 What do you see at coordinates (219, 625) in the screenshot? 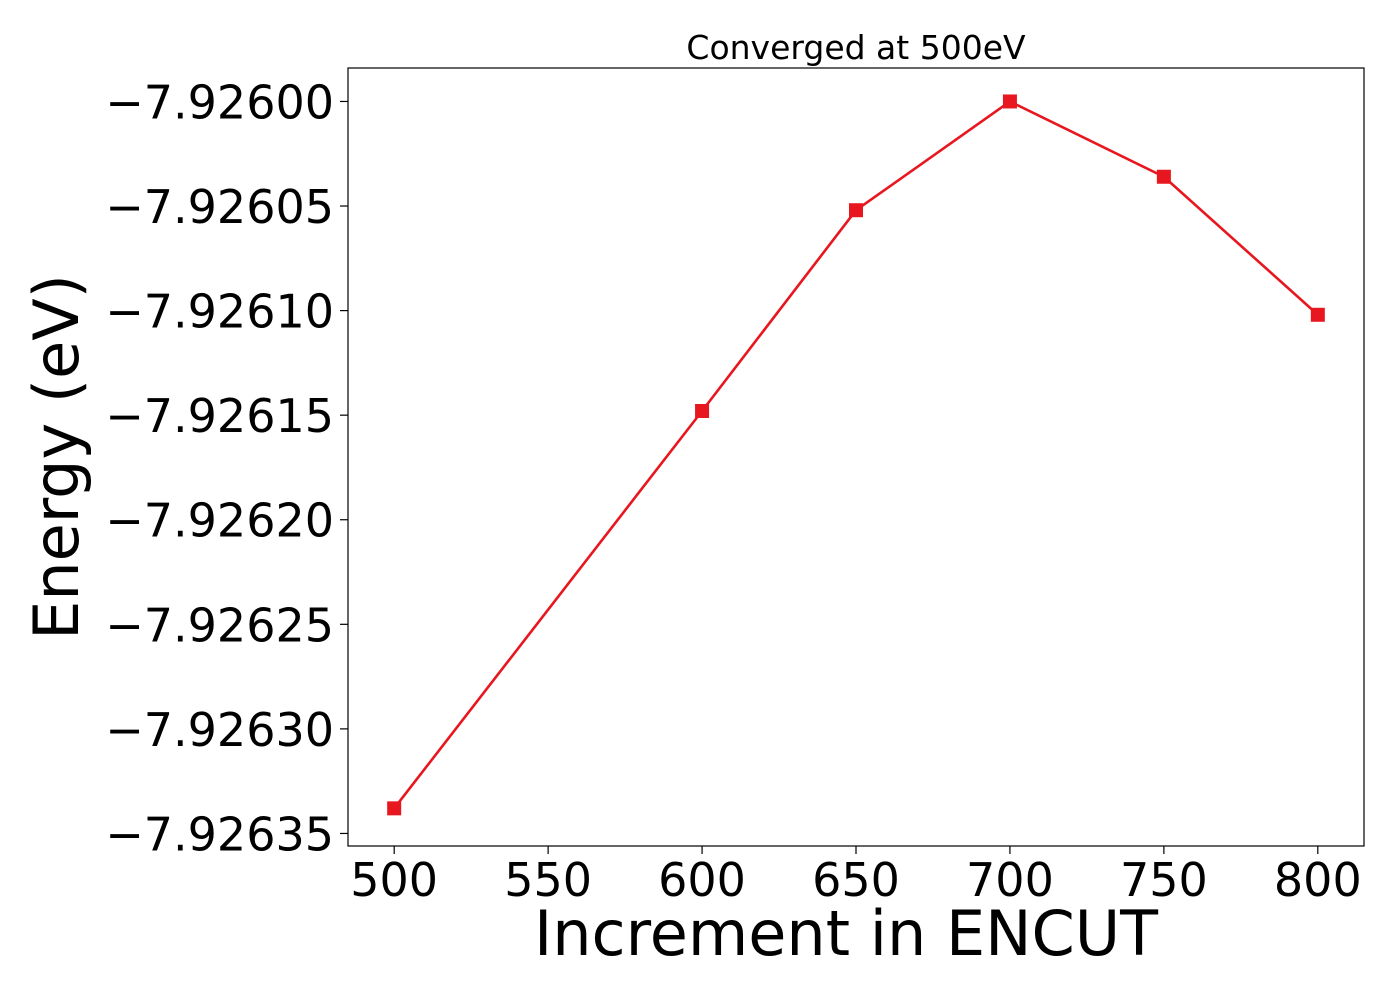
I see `y-tick-label: −7.92625` at bounding box center [219, 625].